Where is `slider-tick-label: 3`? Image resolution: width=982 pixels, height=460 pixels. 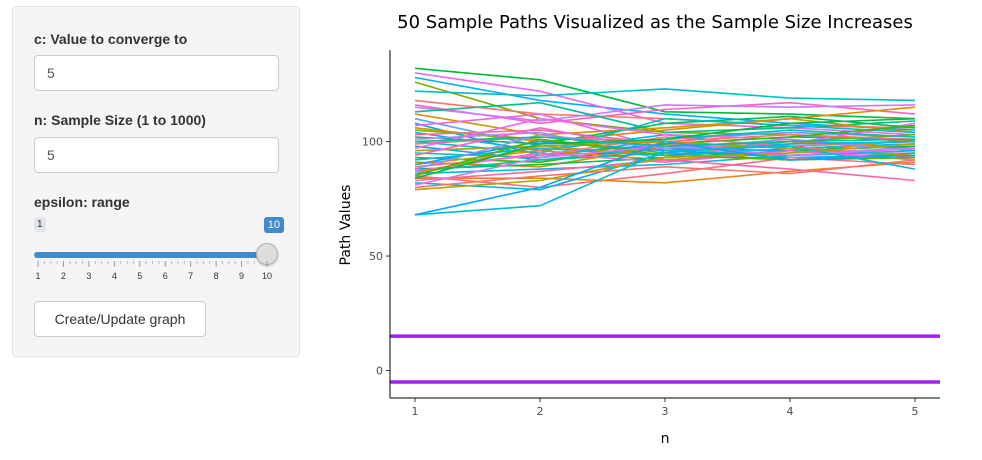
slider-tick-label: 3 is located at coordinates (88, 276).